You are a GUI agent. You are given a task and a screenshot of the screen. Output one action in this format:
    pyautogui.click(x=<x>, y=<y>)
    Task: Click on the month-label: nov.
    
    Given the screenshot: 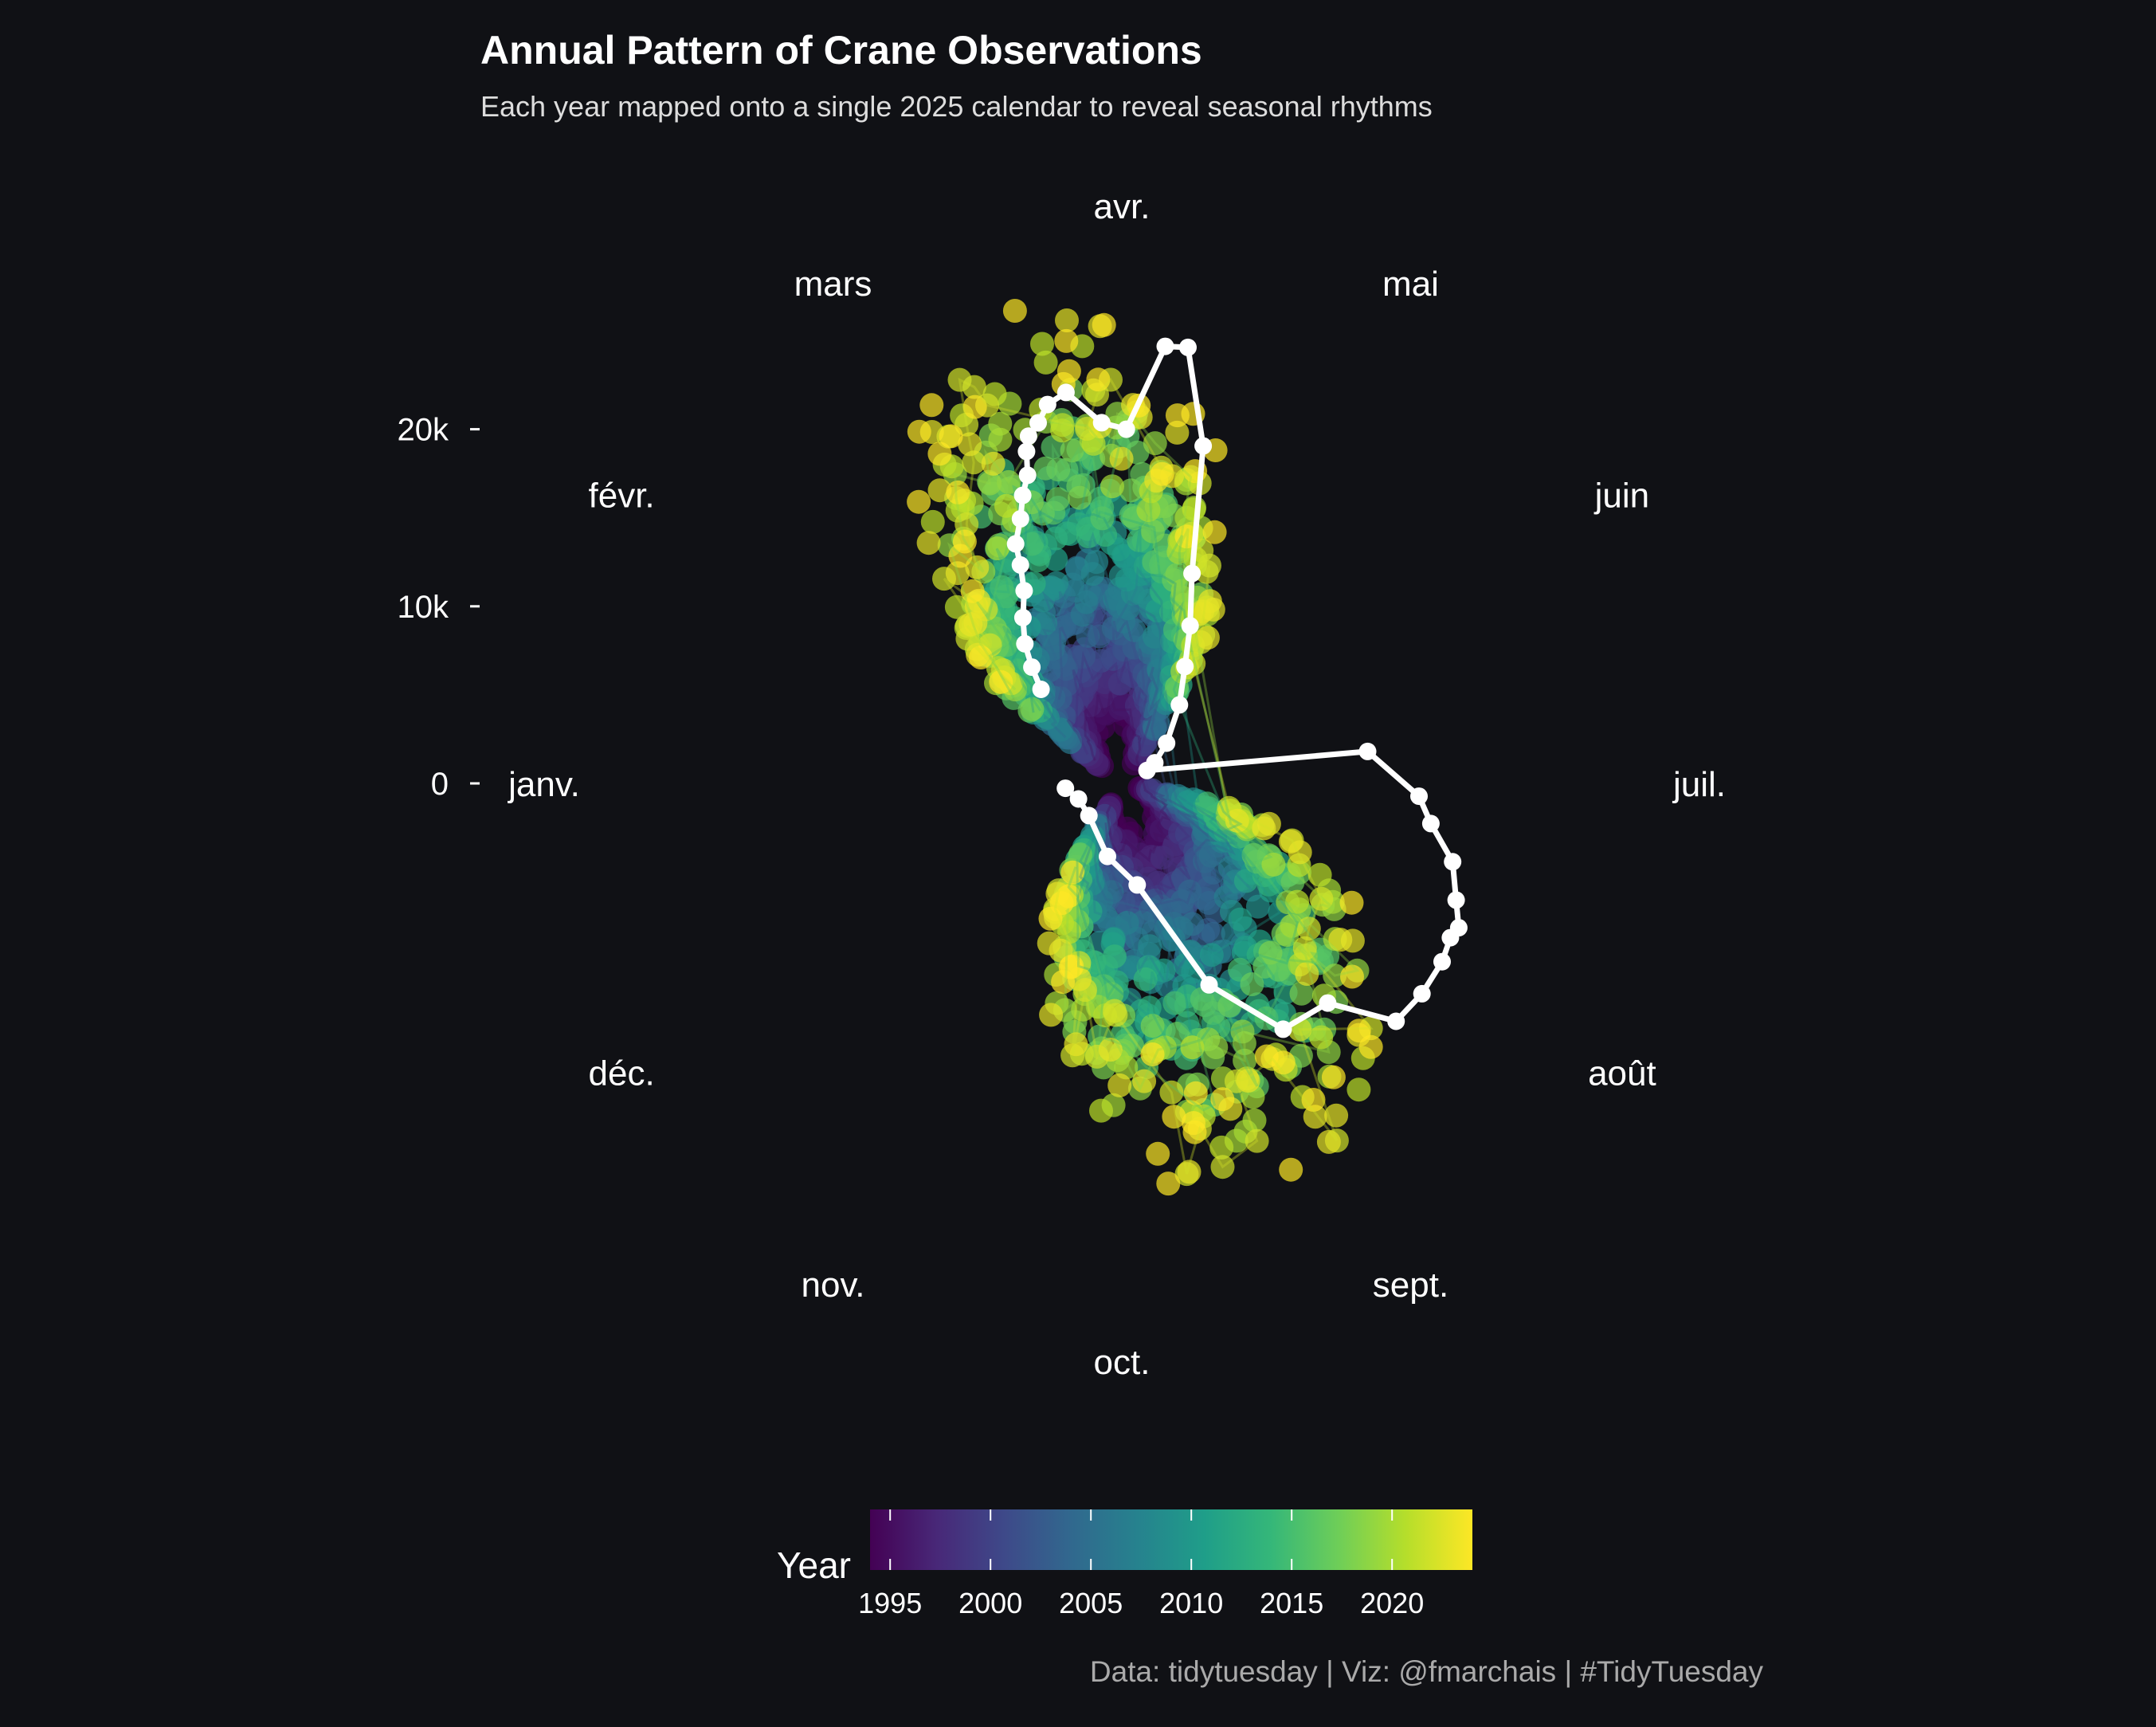 What is the action you would take?
    pyautogui.click(x=833, y=1285)
    